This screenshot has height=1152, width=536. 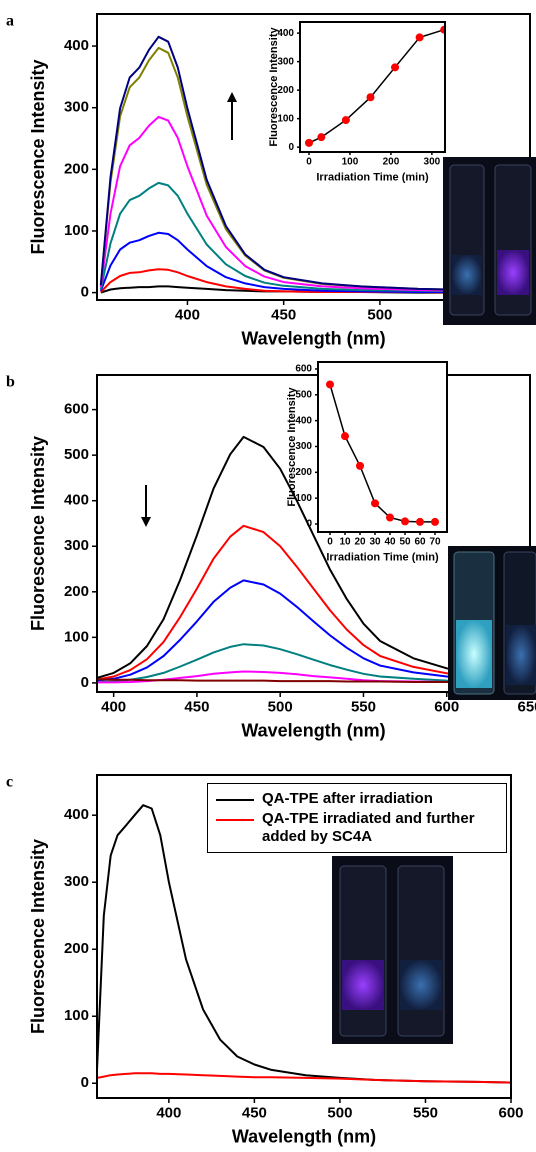 What do you see at coordinates (303, 394) in the screenshot?
I see `y-tick-label: 500` at bounding box center [303, 394].